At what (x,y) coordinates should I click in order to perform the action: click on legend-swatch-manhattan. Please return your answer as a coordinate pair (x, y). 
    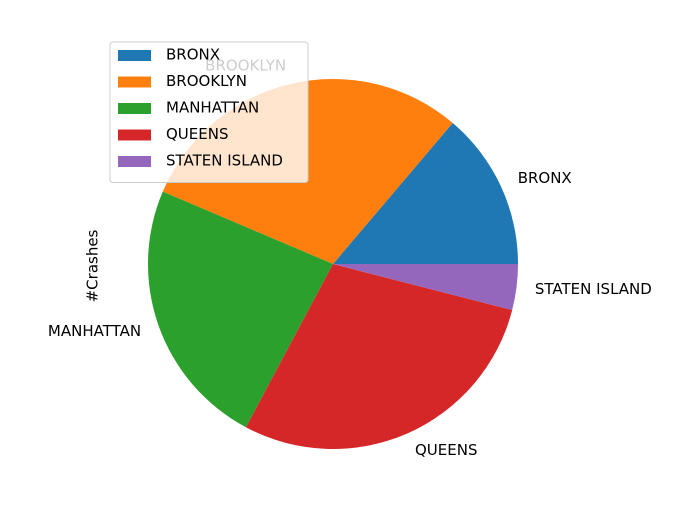
    Looking at the image, I should click on (134, 108).